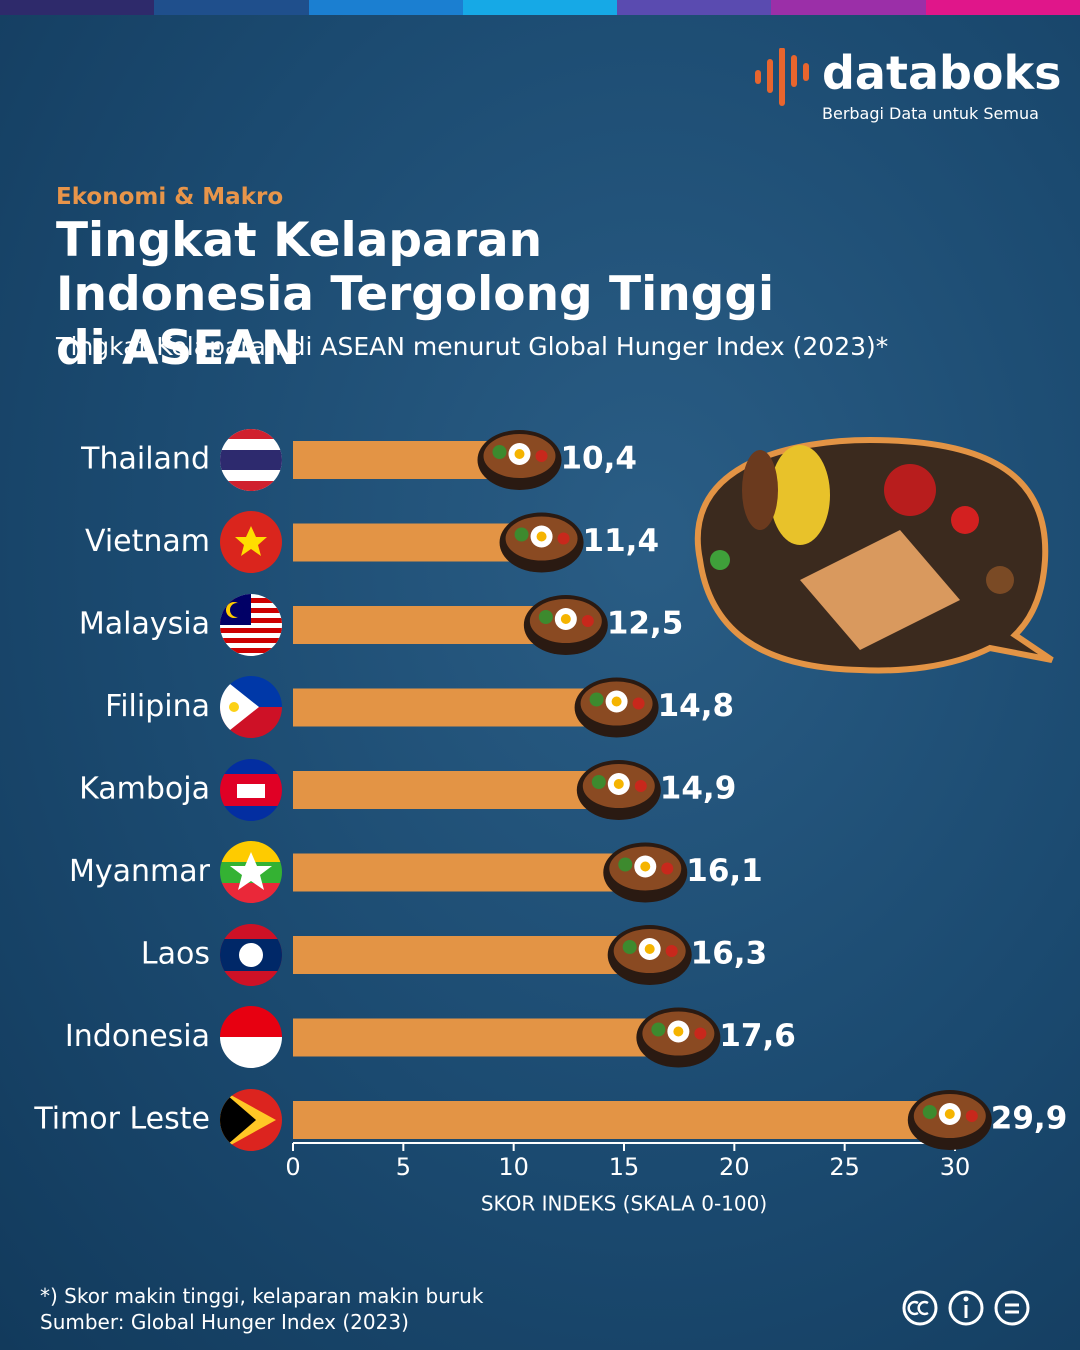 The image size is (1080, 1350). What do you see at coordinates (624, 1204) in the screenshot?
I see `x-axis-label: SKOR INDEKS (SKALA 0-100)` at bounding box center [624, 1204].